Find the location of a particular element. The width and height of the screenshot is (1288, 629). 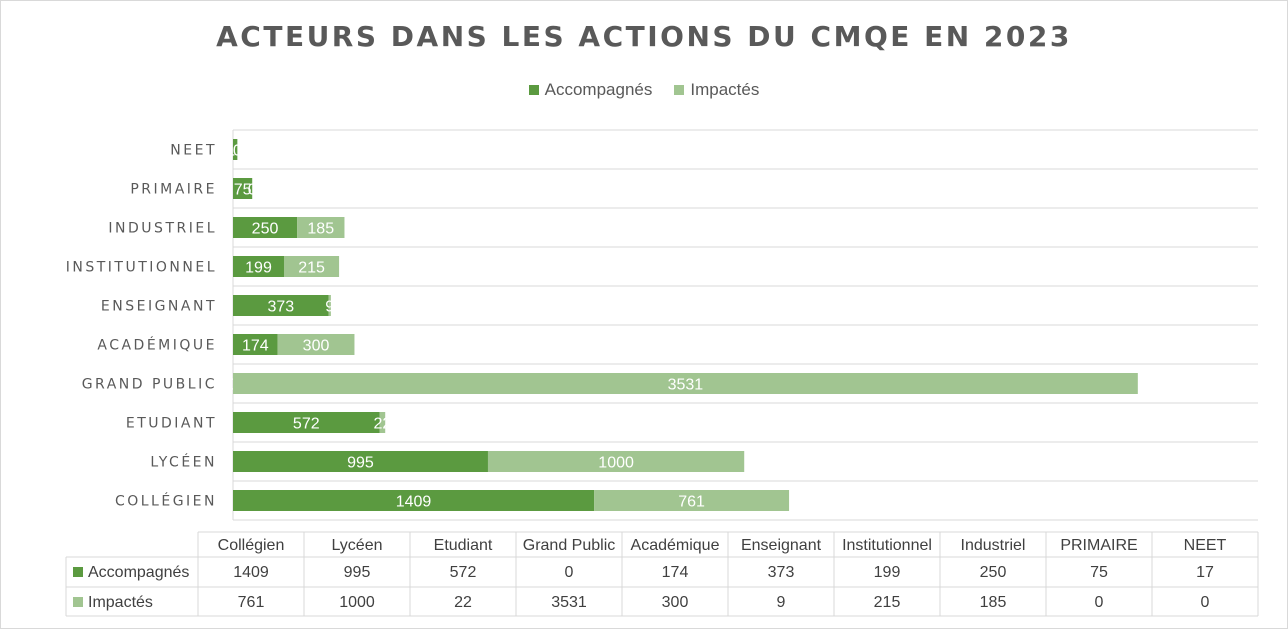

chart-title: ACTEURS DANS LES ACTIONS DU CMQE EN 2023 is located at coordinates (644, 36).